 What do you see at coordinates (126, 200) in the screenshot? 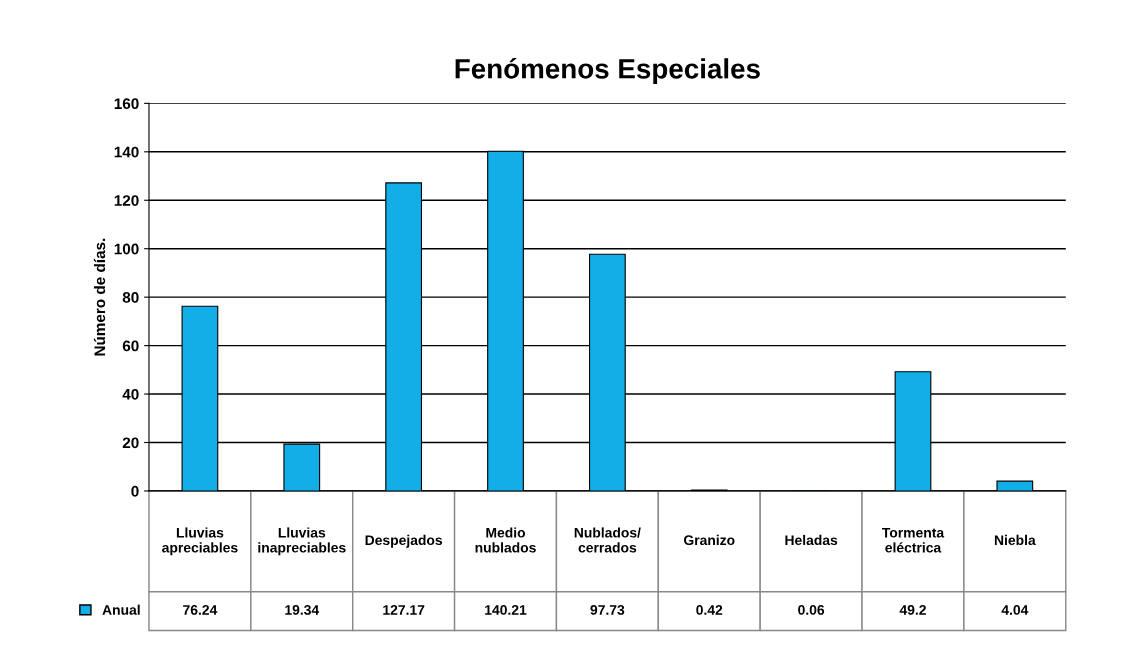
I see `y-tick-label: 120` at bounding box center [126, 200].